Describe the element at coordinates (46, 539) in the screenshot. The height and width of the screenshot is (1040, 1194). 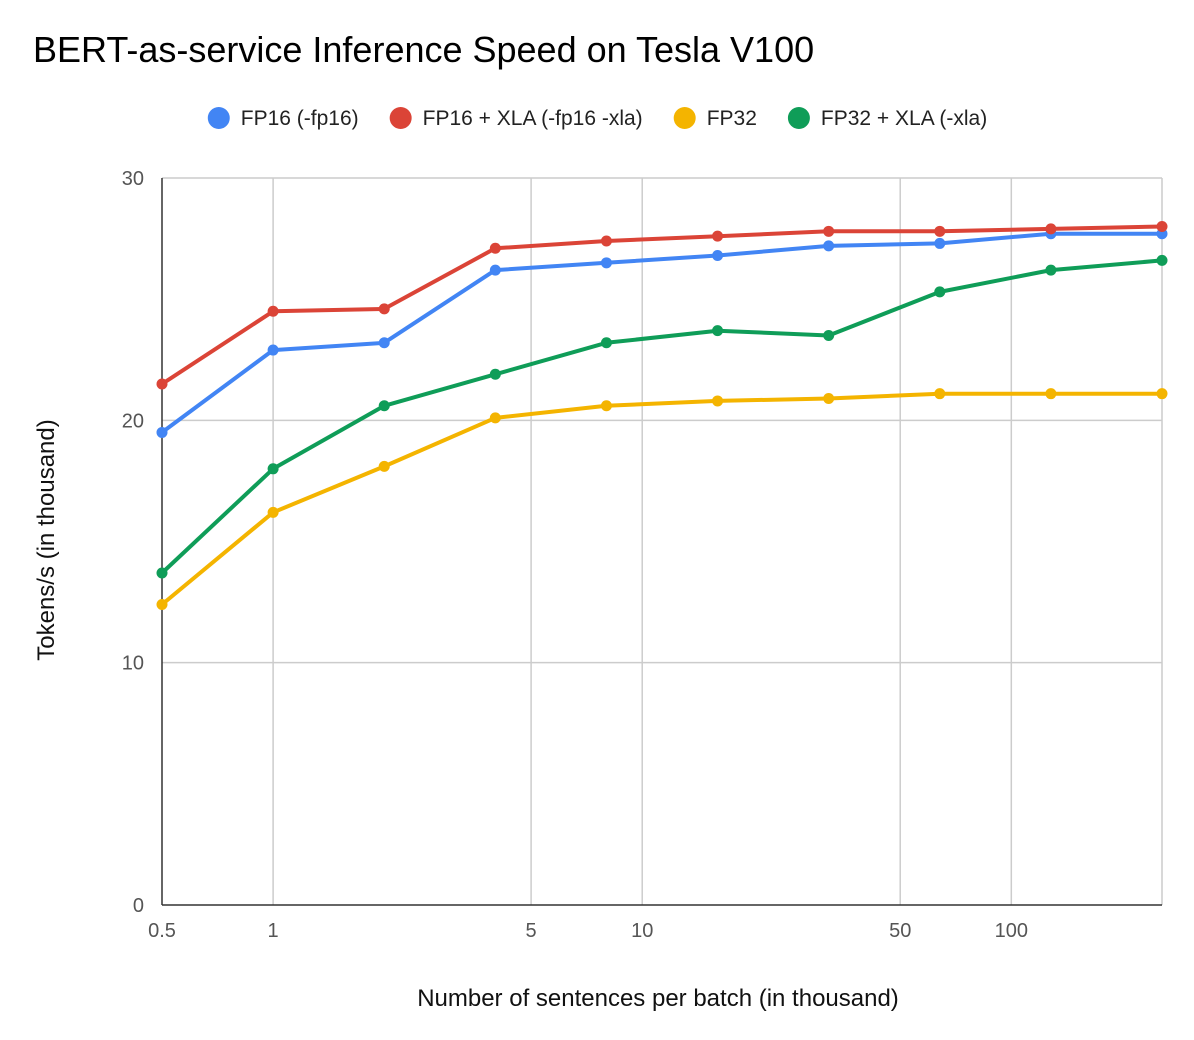
I see `y-axis-title: Tokens/s (in thousand)` at that location.